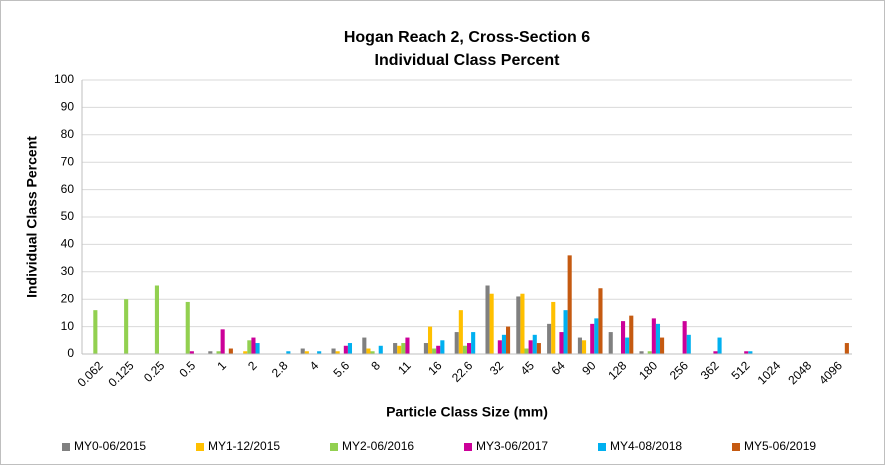  Describe the element at coordinates (467, 412) in the screenshot. I see `x-axis-title: Particle Class Size (mm)` at that location.